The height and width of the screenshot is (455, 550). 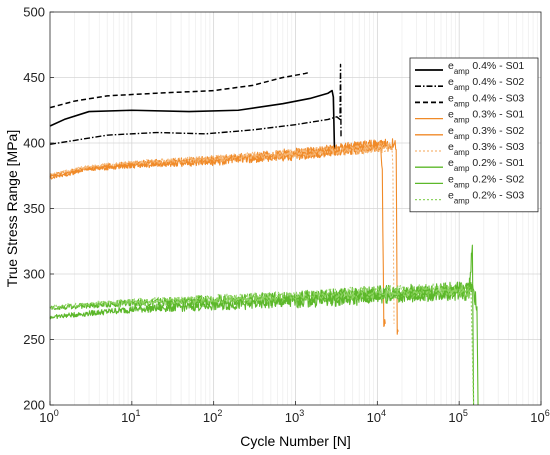 What do you see at coordinates (294, 416) in the screenshot?
I see `x-tick-label: 10³` at bounding box center [294, 416].